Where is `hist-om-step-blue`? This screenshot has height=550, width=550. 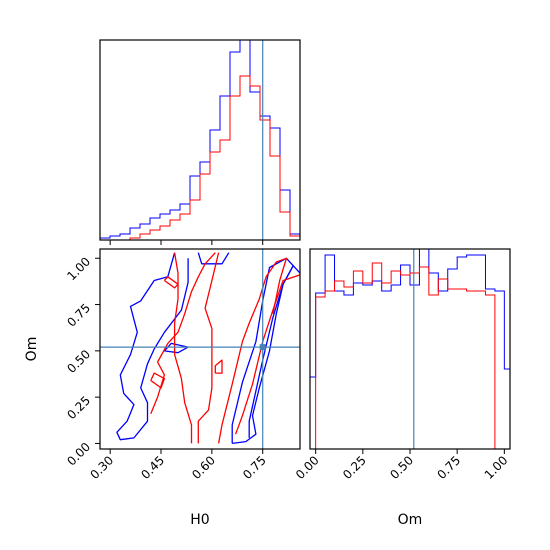
hist-om-step-blue is located at coordinates (410, 313).